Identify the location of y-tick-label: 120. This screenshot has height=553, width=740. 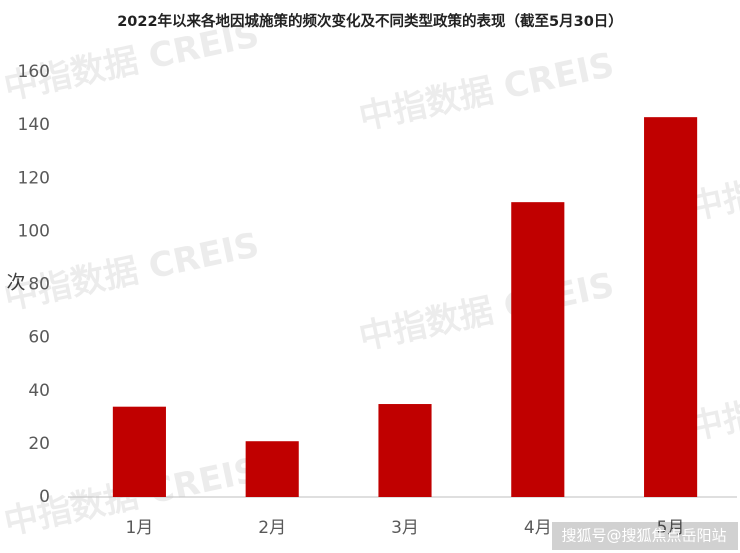
(34, 178).